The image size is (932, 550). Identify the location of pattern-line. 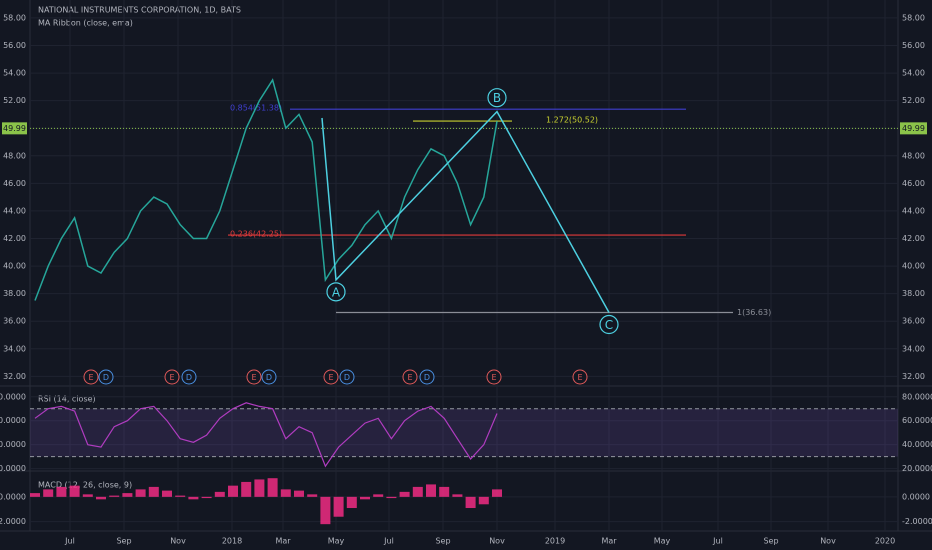
(465, 211).